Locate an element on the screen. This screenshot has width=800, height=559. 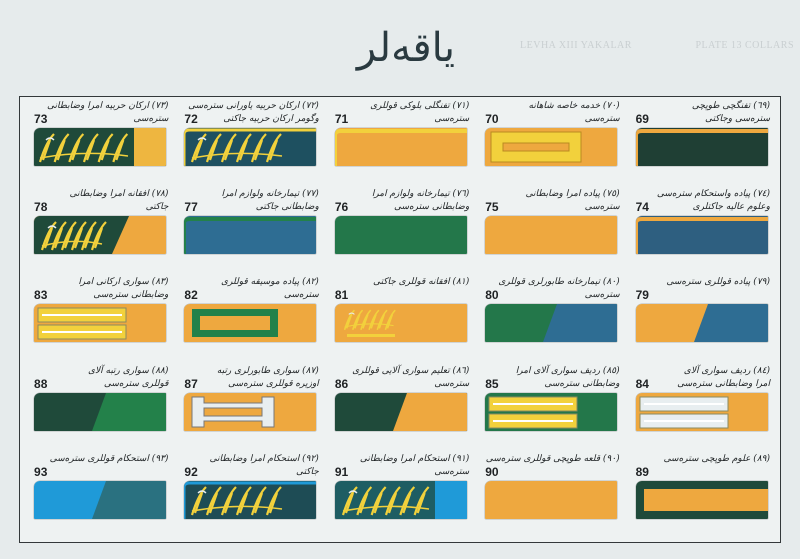
collar-plate-82: (٨٢) پیادە موسیقە قوللری سترەسی 82 is located at coordinates (249, 319).